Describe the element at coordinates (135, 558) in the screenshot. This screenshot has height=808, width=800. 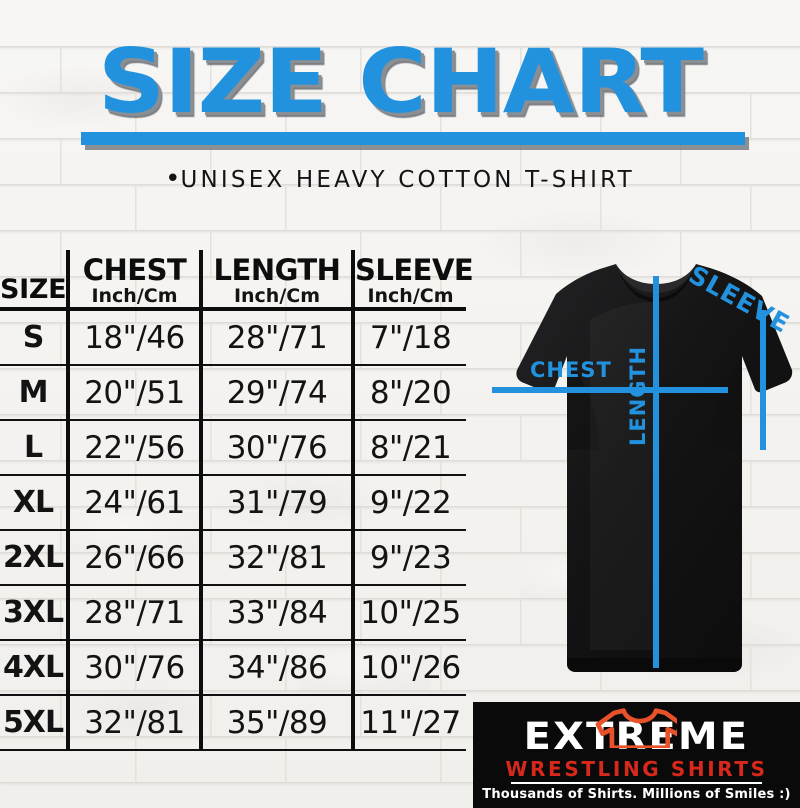
I see `cell-chest: 26"/66` at that location.